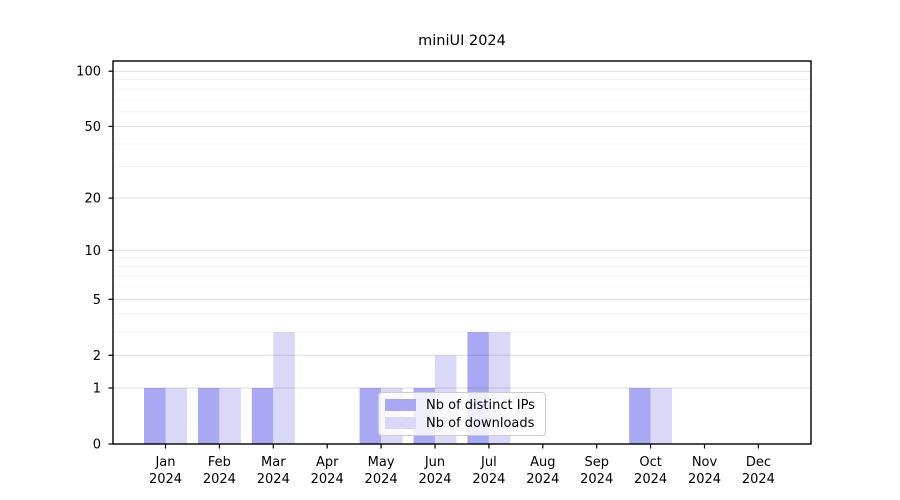 Image resolution: width=900 pixels, height=500 pixels. Describe the element at coordinates (705, 462) in the screenshot. I see `x-tick-label-nov: Nov` at that location.